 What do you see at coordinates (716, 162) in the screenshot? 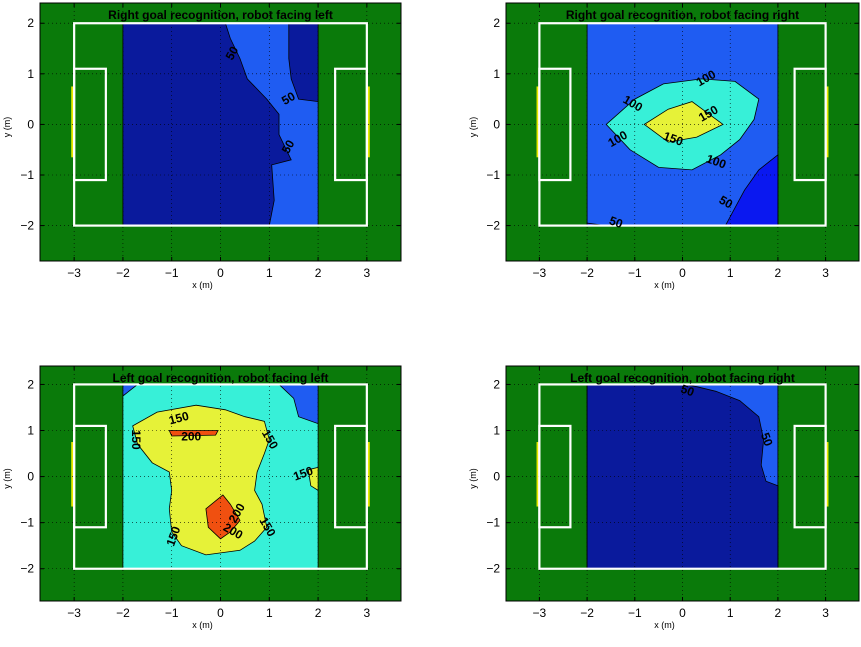
I see `contour-label: 100` at bounding box center [716, 162].